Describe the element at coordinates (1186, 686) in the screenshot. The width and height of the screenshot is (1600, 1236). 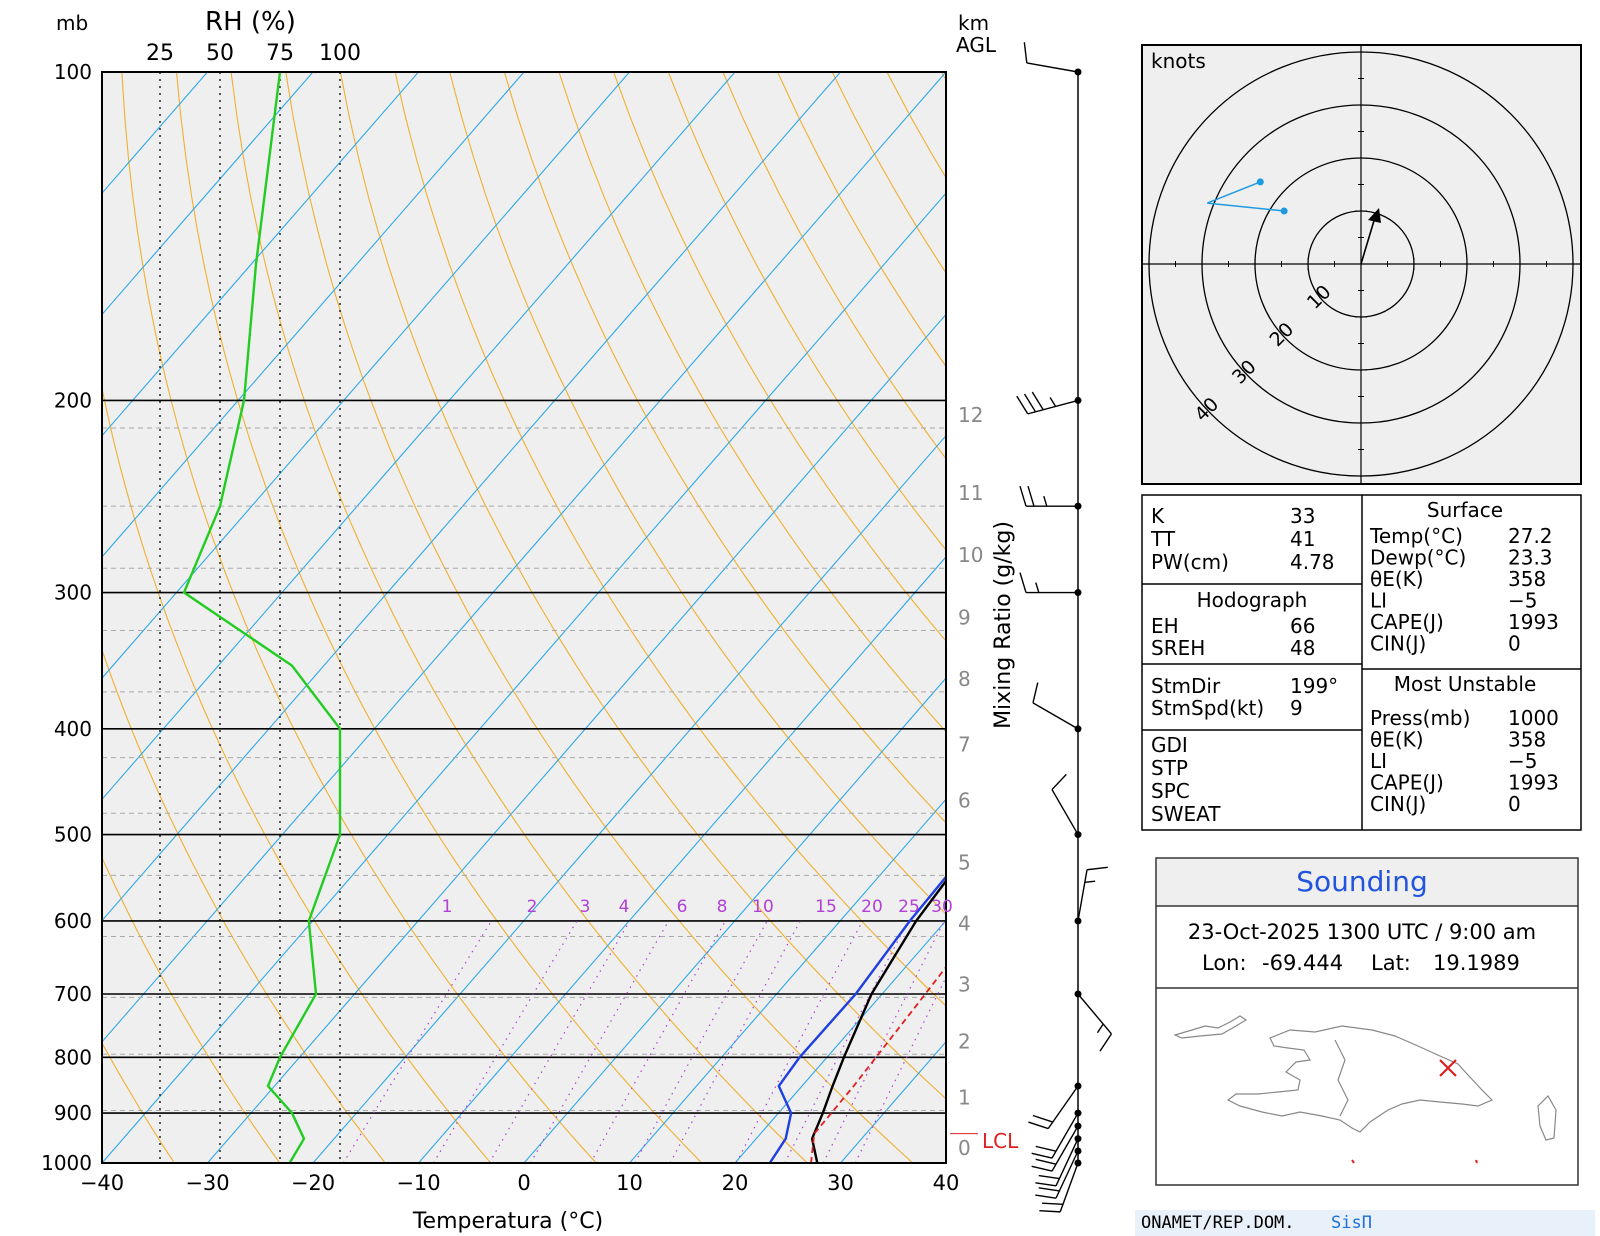
I see `storm-index-label: StmDir` at that location.